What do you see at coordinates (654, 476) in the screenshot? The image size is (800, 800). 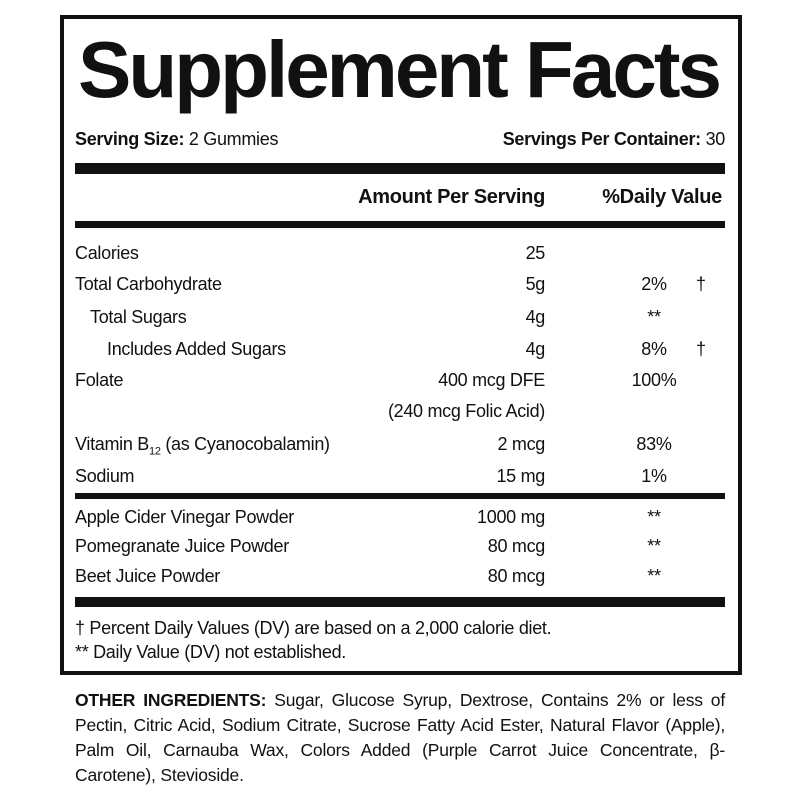 I see `nutrient-dv: 1%` at bounding box center [654, 476].